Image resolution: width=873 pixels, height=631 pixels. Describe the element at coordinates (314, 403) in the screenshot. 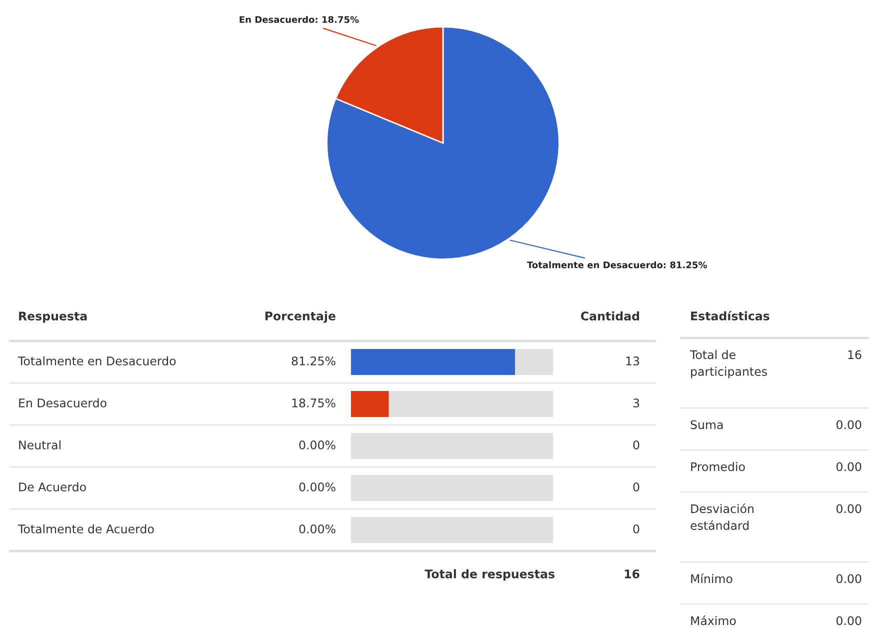

I see `data-label: 18.75%` at that location.